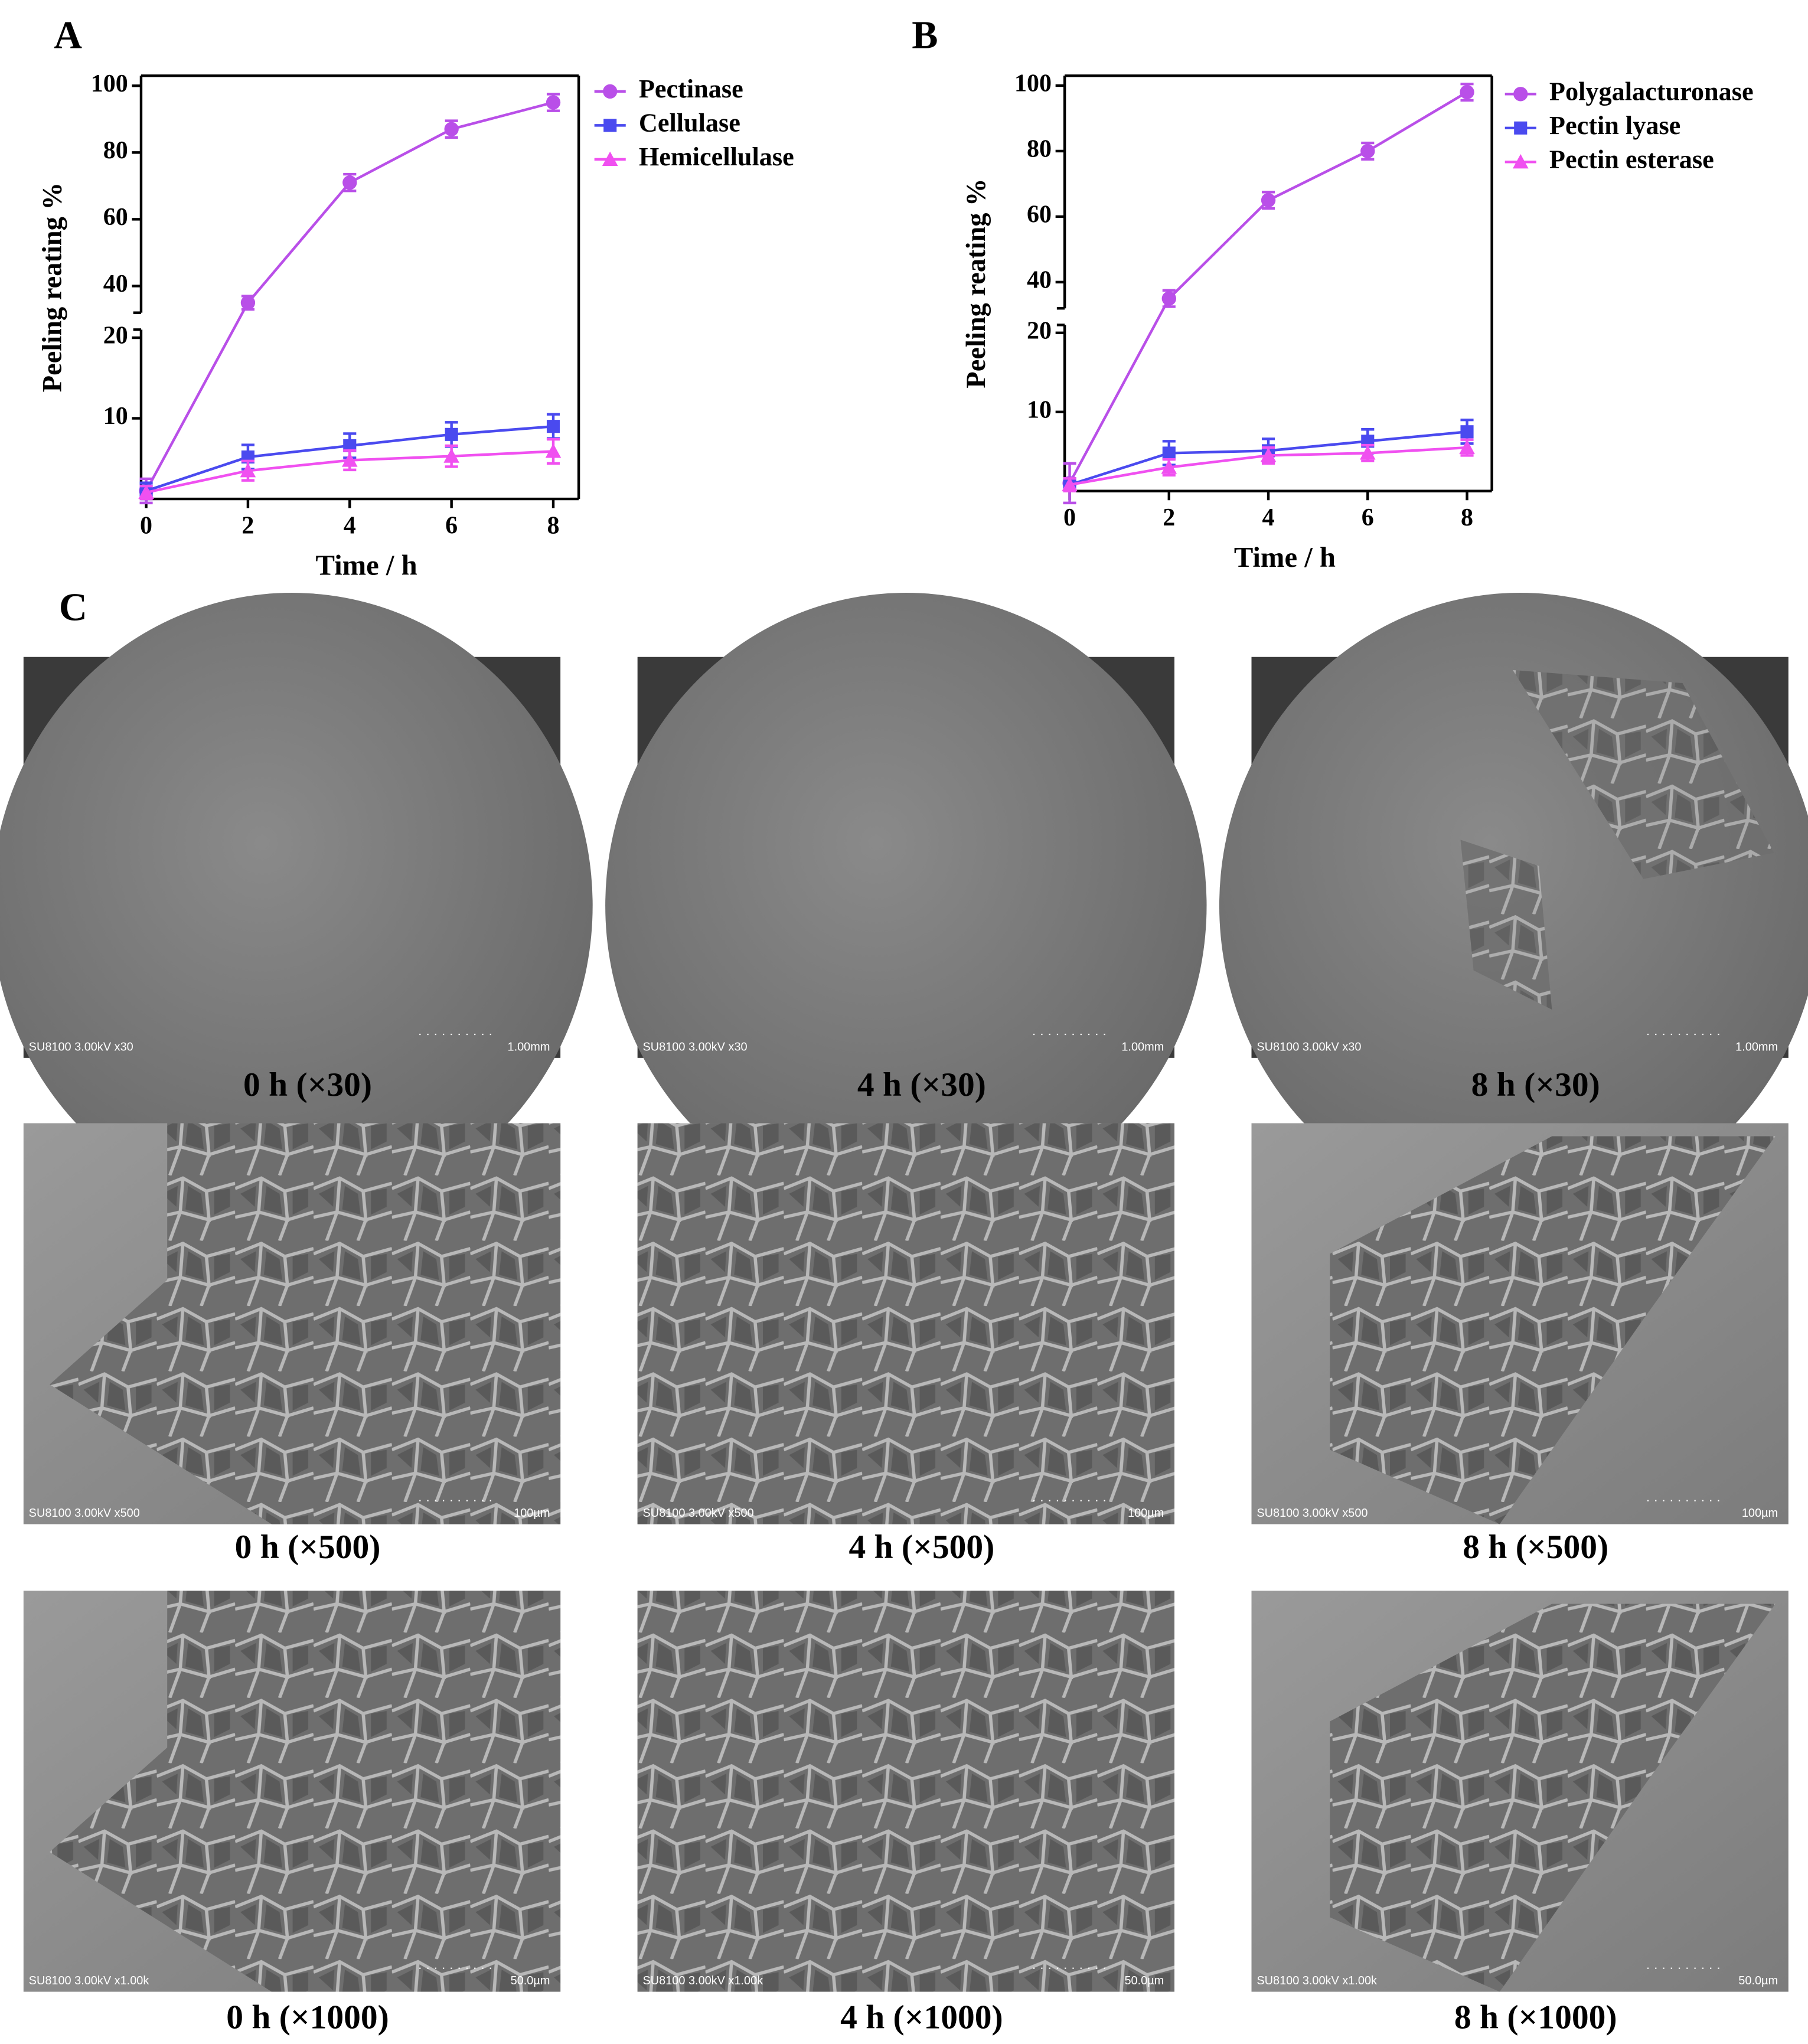  I want to click on sem-caption: 0 h (×500), so click(308, 1548).